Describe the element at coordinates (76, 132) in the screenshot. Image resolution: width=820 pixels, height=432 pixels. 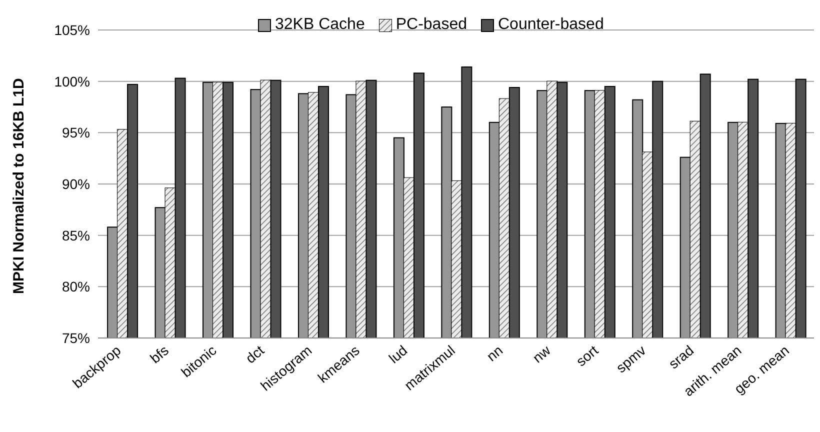
I see `y-tick-label: 95%` at that location.